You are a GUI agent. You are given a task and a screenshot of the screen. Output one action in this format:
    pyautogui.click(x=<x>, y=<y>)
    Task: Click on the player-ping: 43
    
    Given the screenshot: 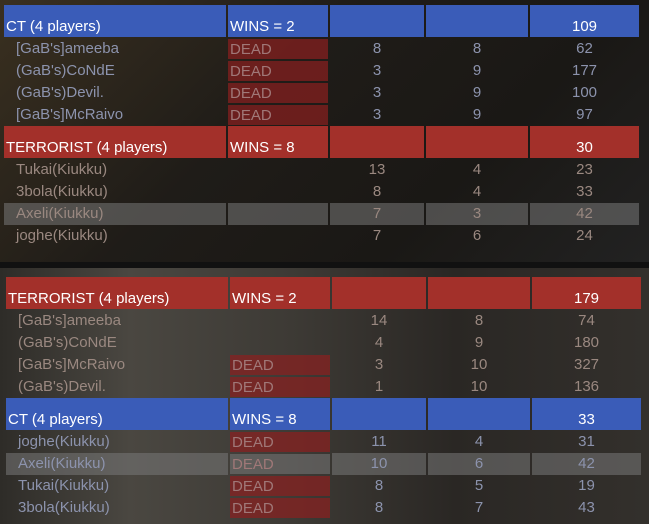 What is the action you would take?
    pyautogui.click(x=586, y=507)
    